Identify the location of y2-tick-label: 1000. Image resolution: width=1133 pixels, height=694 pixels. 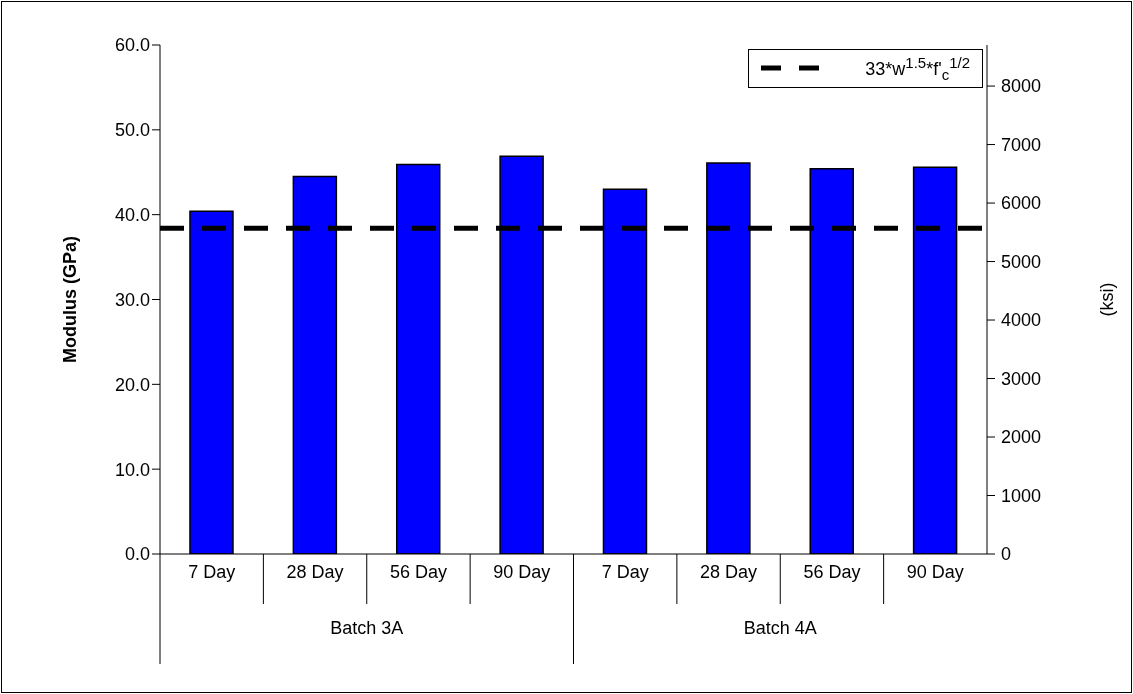
(1021, 495).